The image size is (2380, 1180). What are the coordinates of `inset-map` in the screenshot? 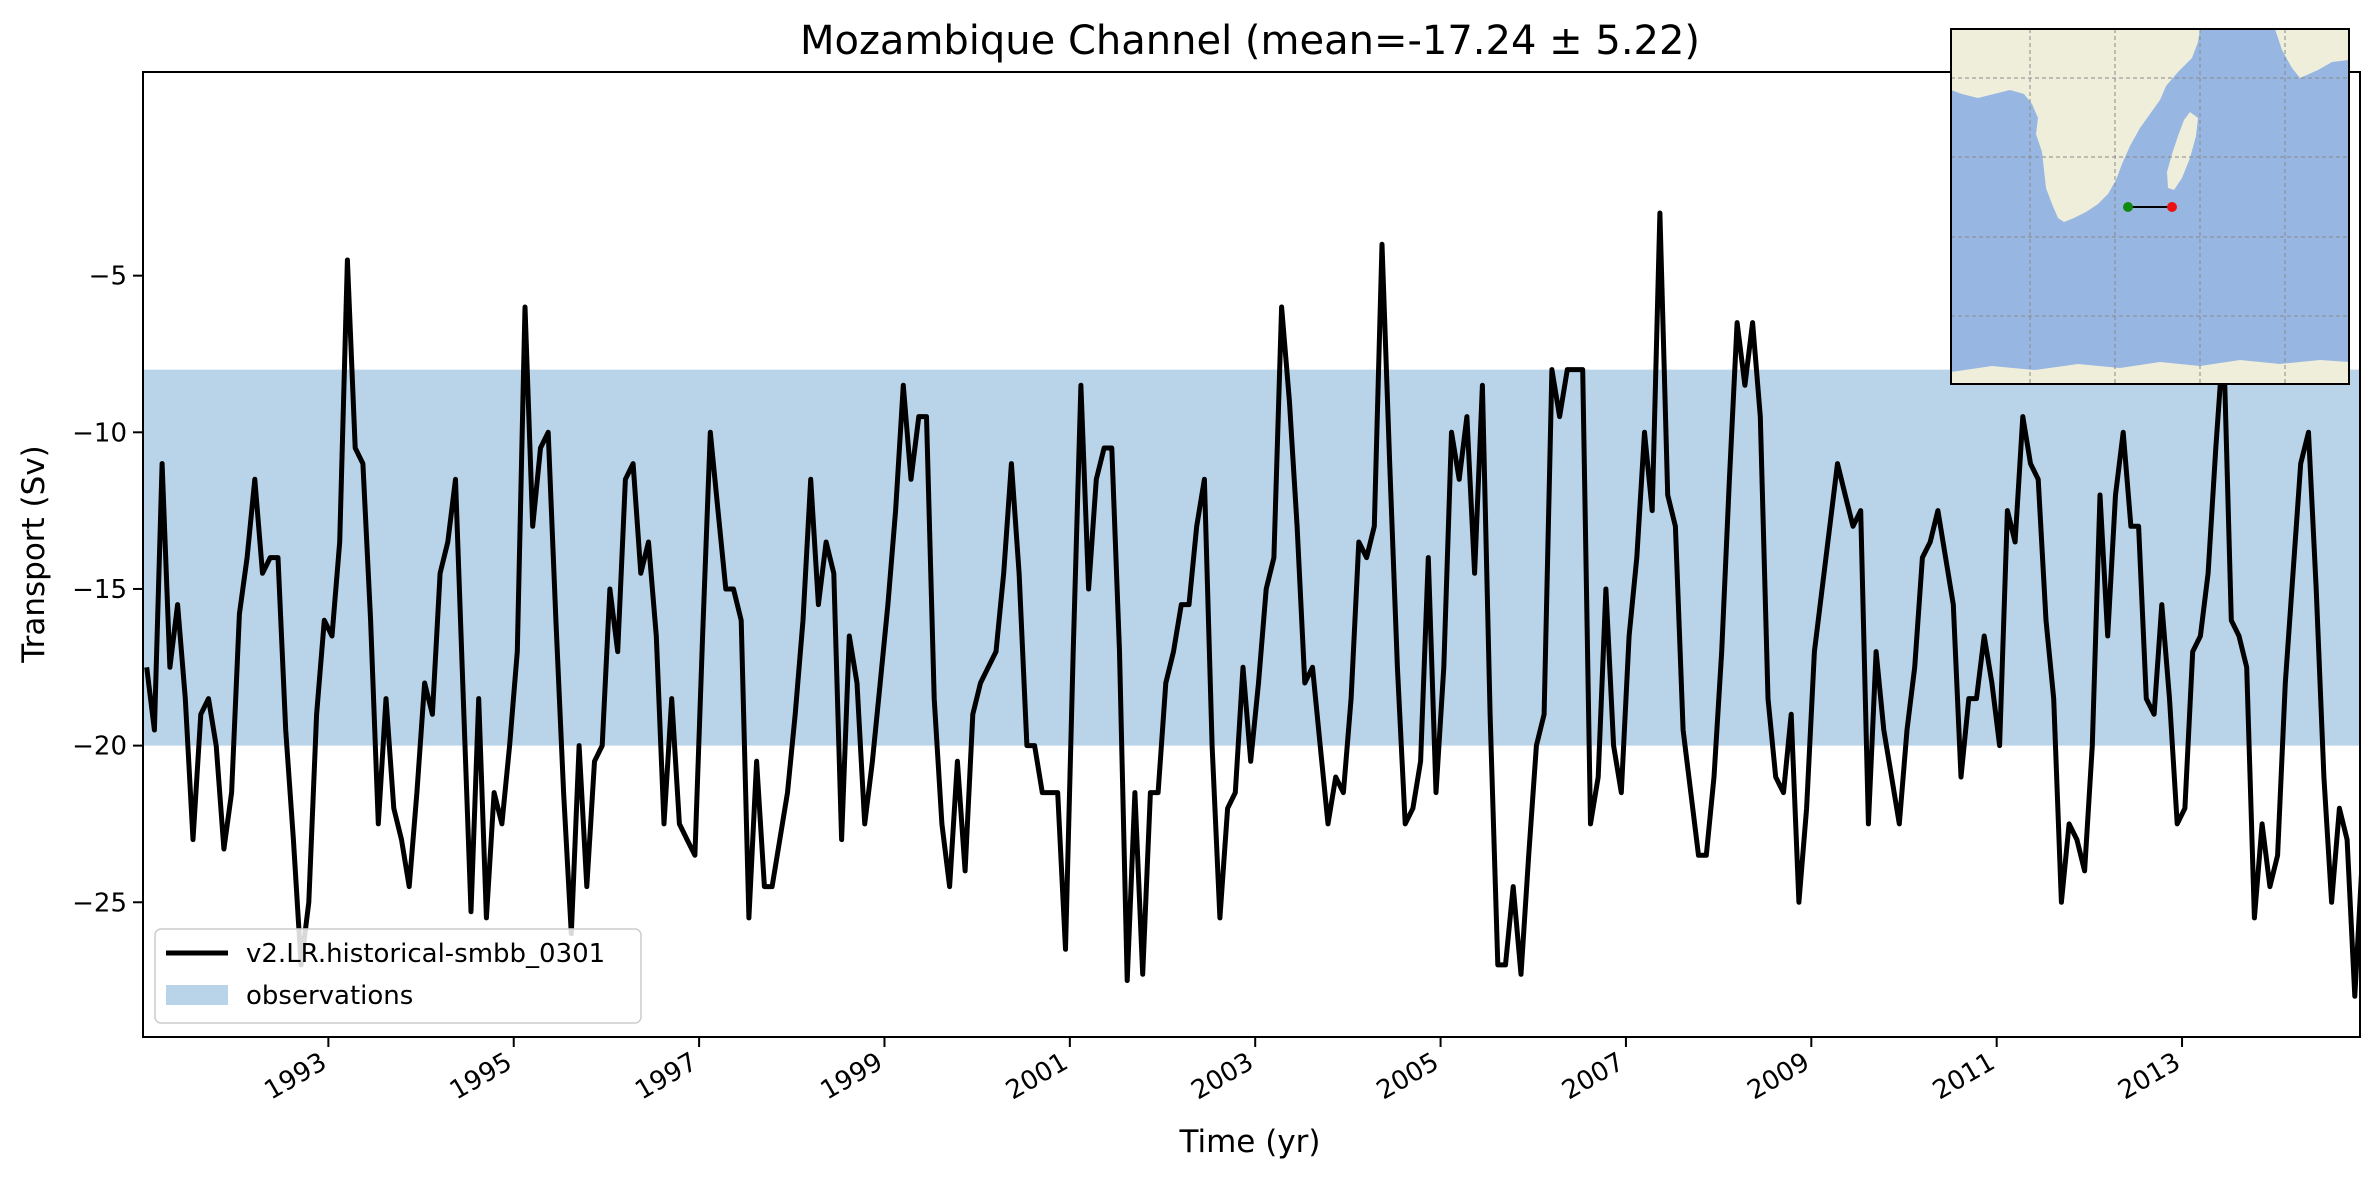 It's located at (2150, 206).